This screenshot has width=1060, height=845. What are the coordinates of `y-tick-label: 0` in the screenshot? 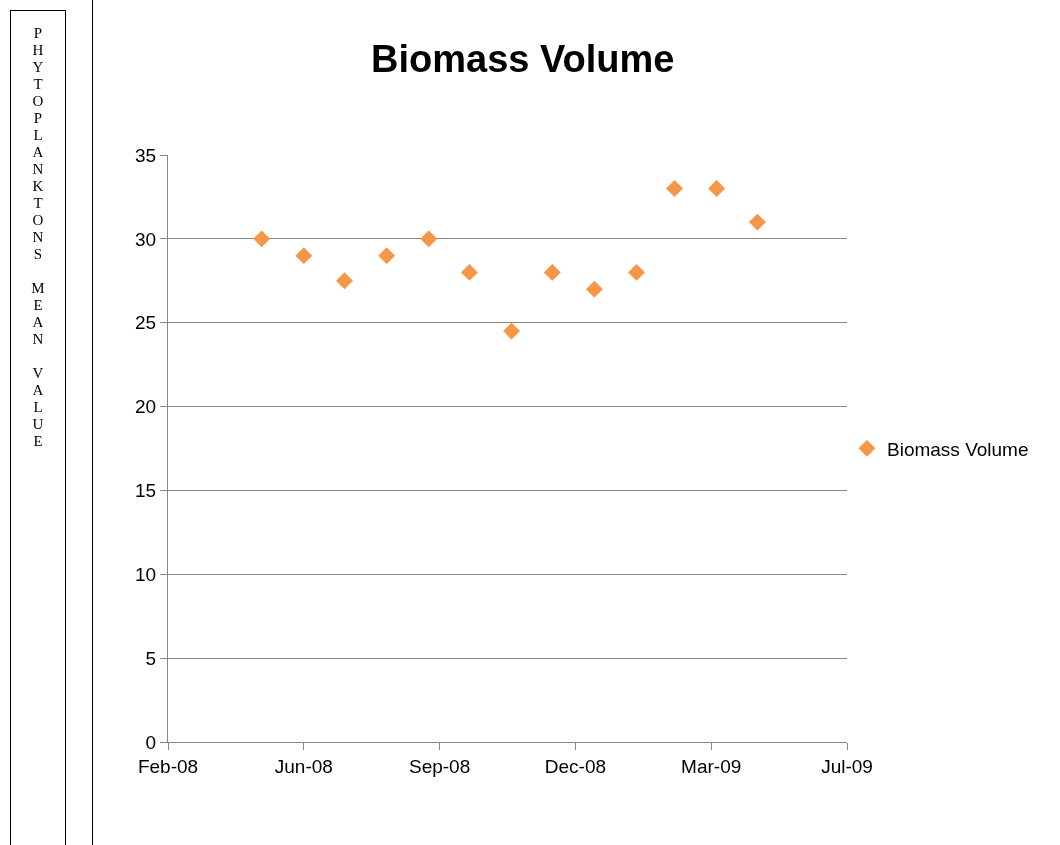 It's located at (151, 742).